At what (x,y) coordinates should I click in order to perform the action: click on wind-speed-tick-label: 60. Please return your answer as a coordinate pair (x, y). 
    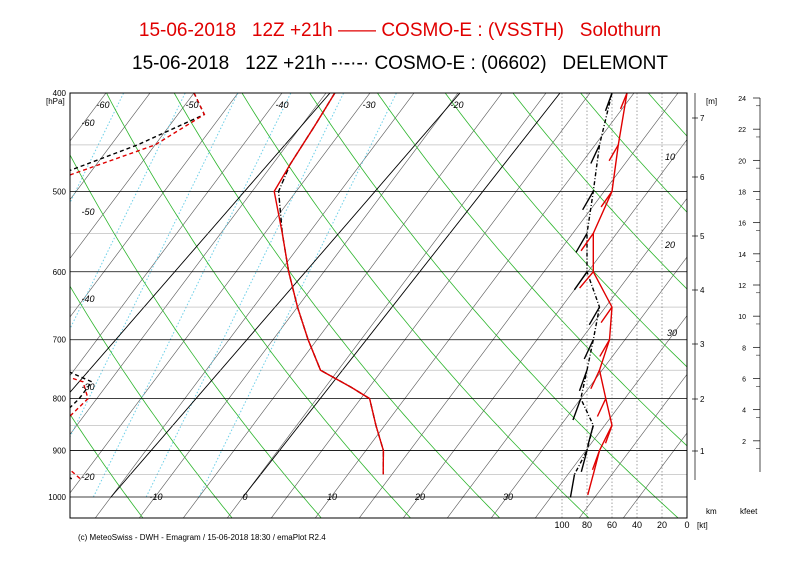
    Looking at the image, I should click on (612, 525).